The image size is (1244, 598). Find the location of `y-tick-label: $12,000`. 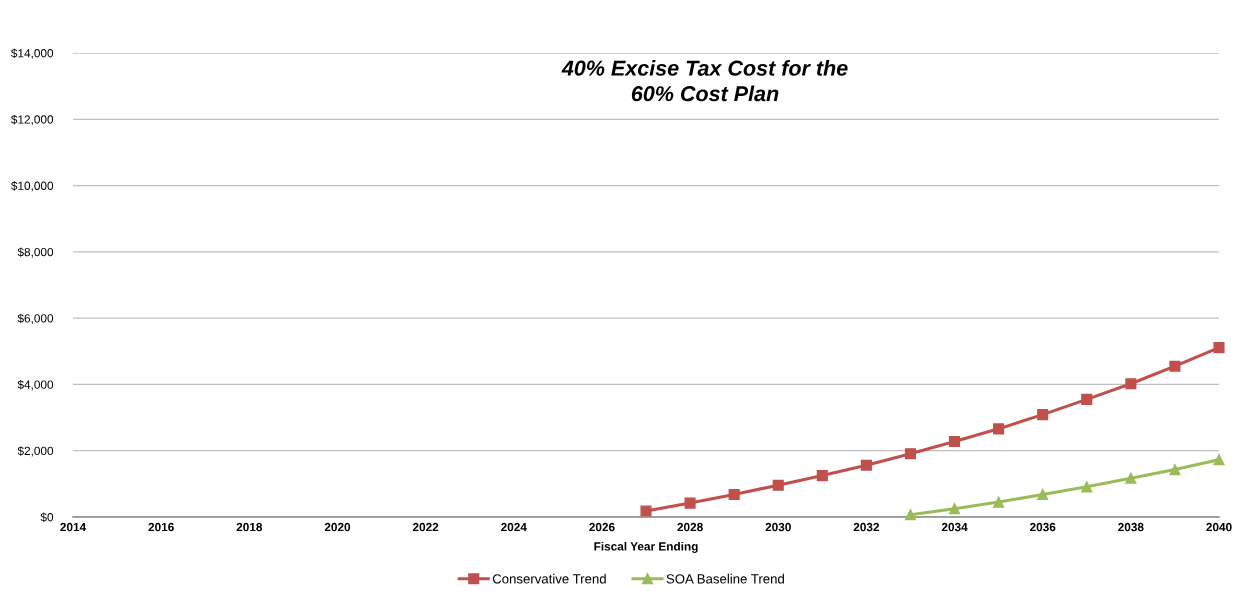

y-tick-label: $12,000 is located at coordinates (32, 120).